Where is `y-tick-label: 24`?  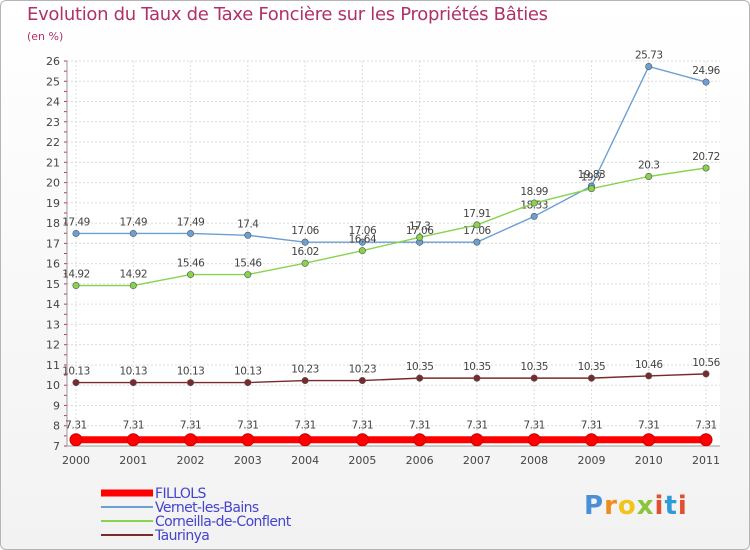 y-tick-label: 24 is located at coordinates (53, 102).